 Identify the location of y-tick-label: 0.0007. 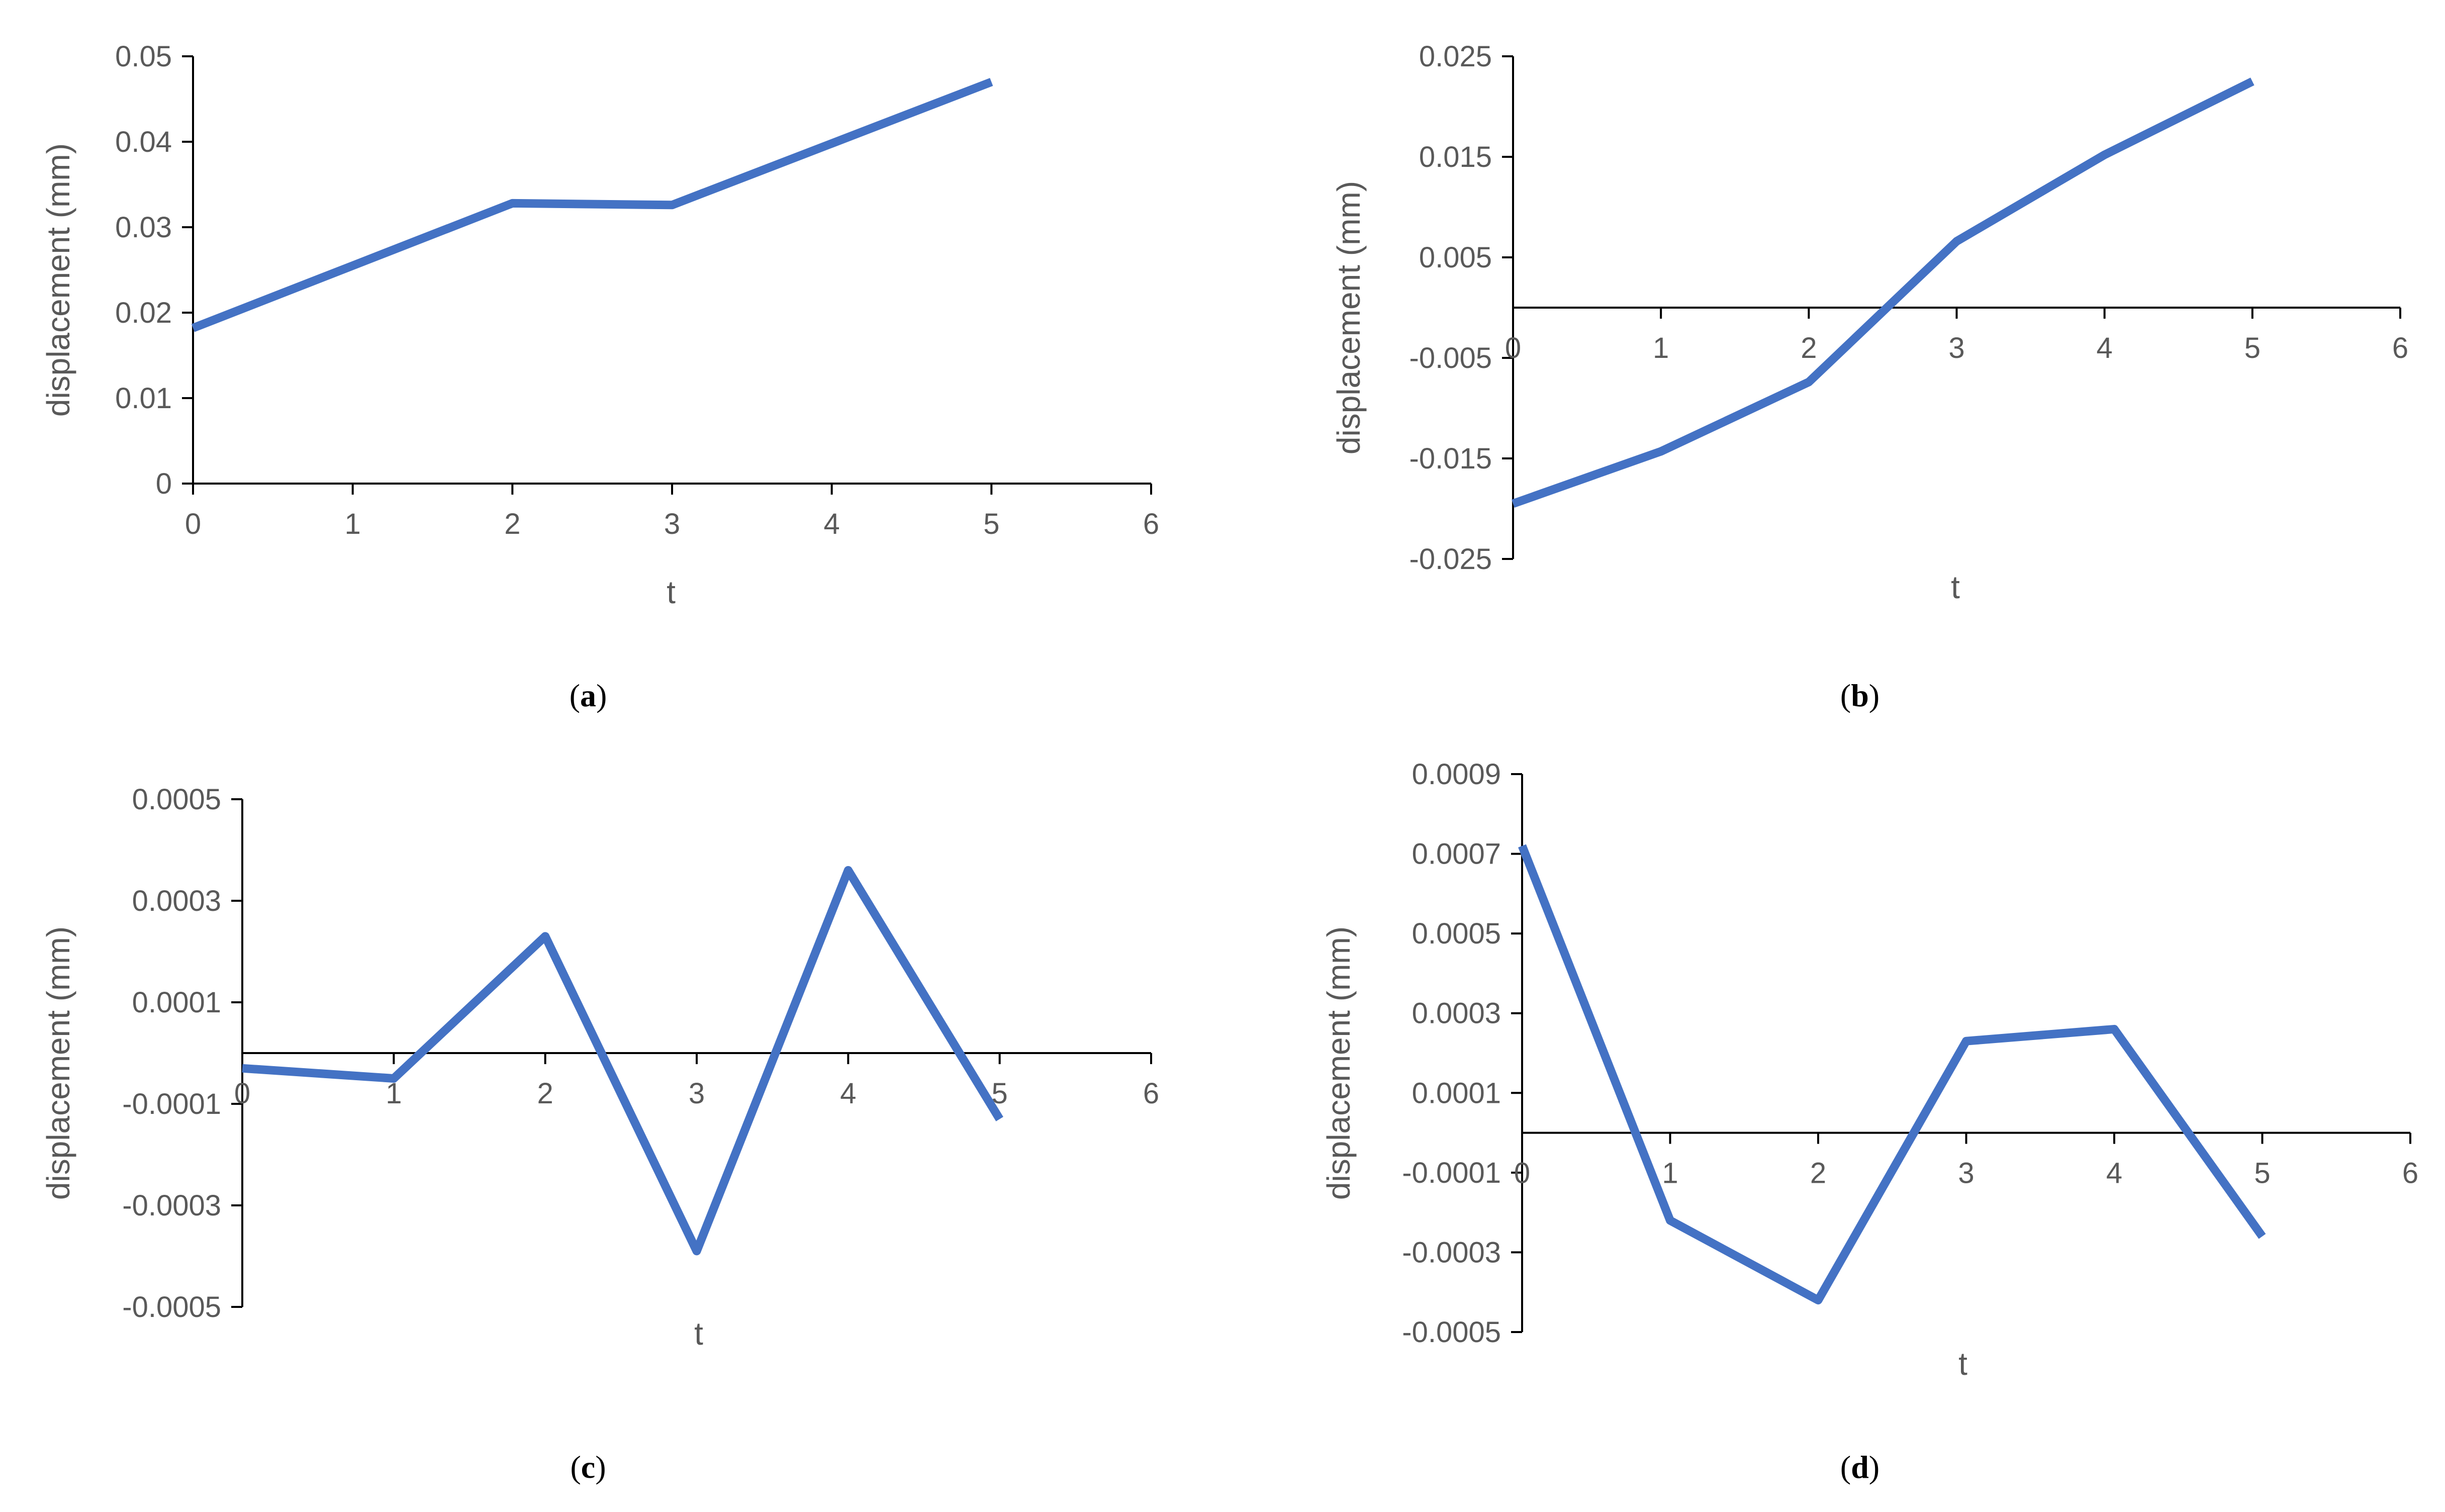
(1456, 854).